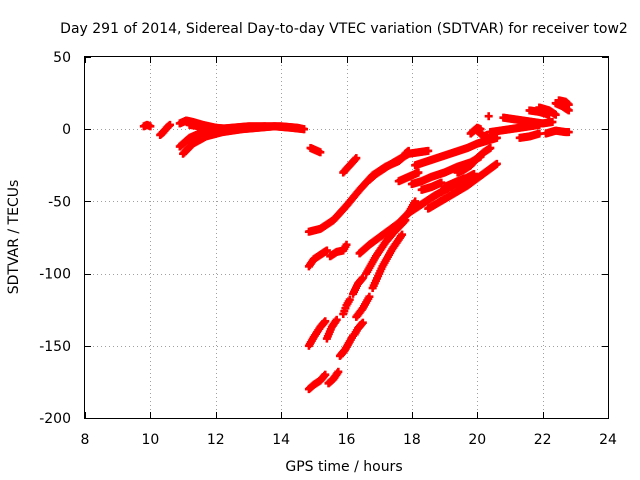 This screenshot has height=480, width=640. What do you see at coordinates (333, 377) in the screenshot?
I see `series-arc-r` at bounding box center [333, 377].